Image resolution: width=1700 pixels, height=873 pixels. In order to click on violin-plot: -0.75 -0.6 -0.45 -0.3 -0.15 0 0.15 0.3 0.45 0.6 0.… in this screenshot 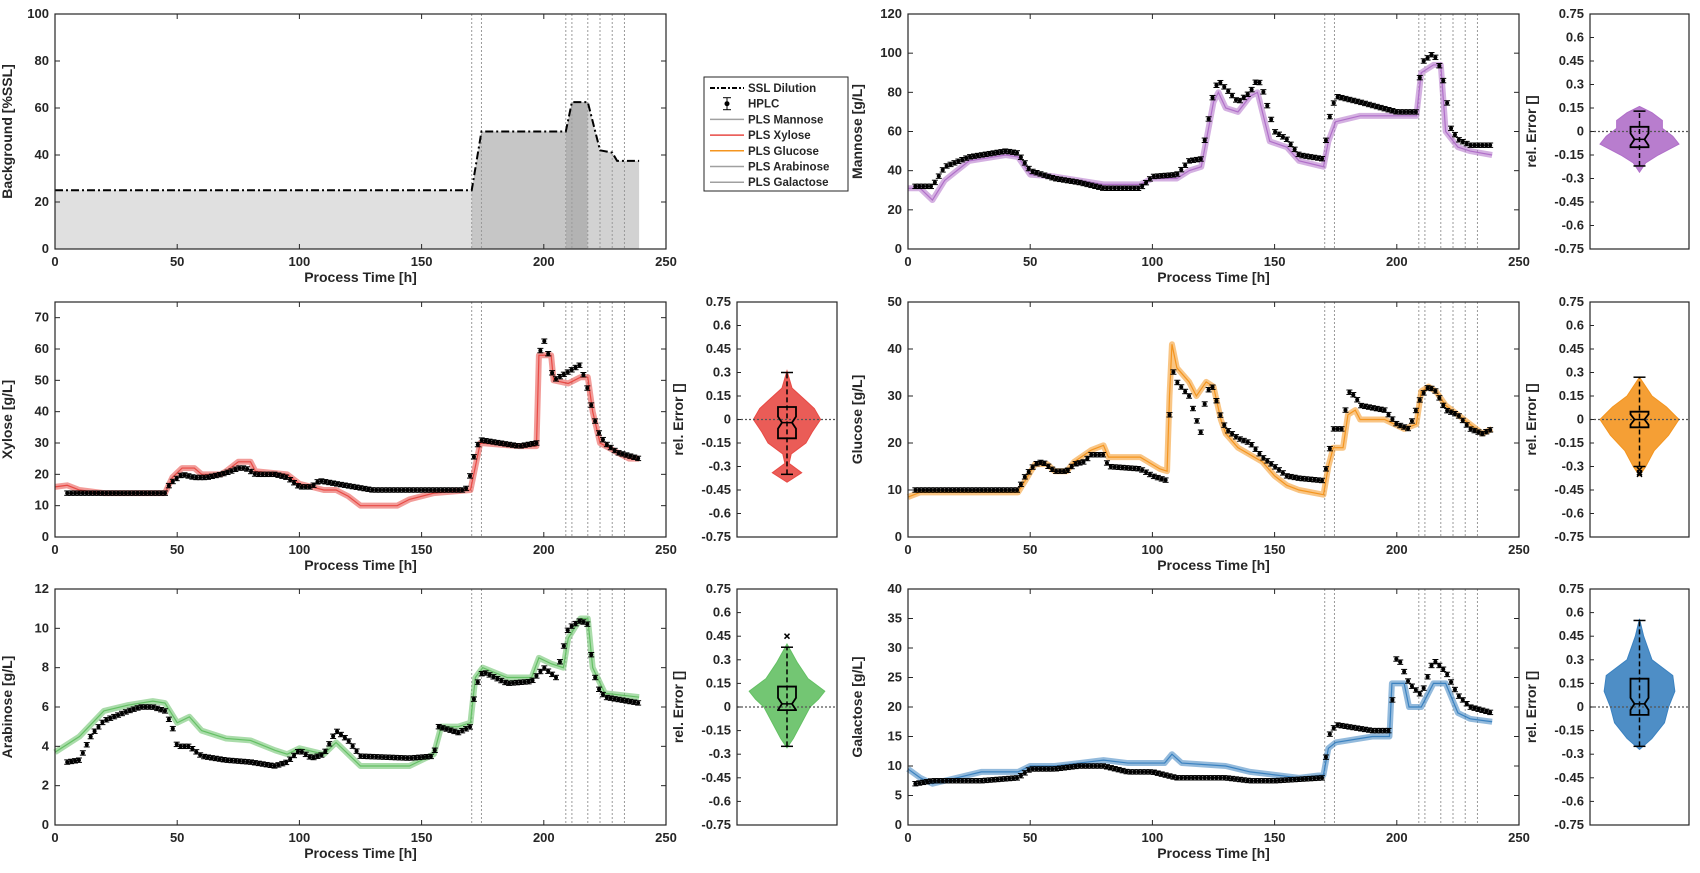, I will do `click(1606, 706)`.